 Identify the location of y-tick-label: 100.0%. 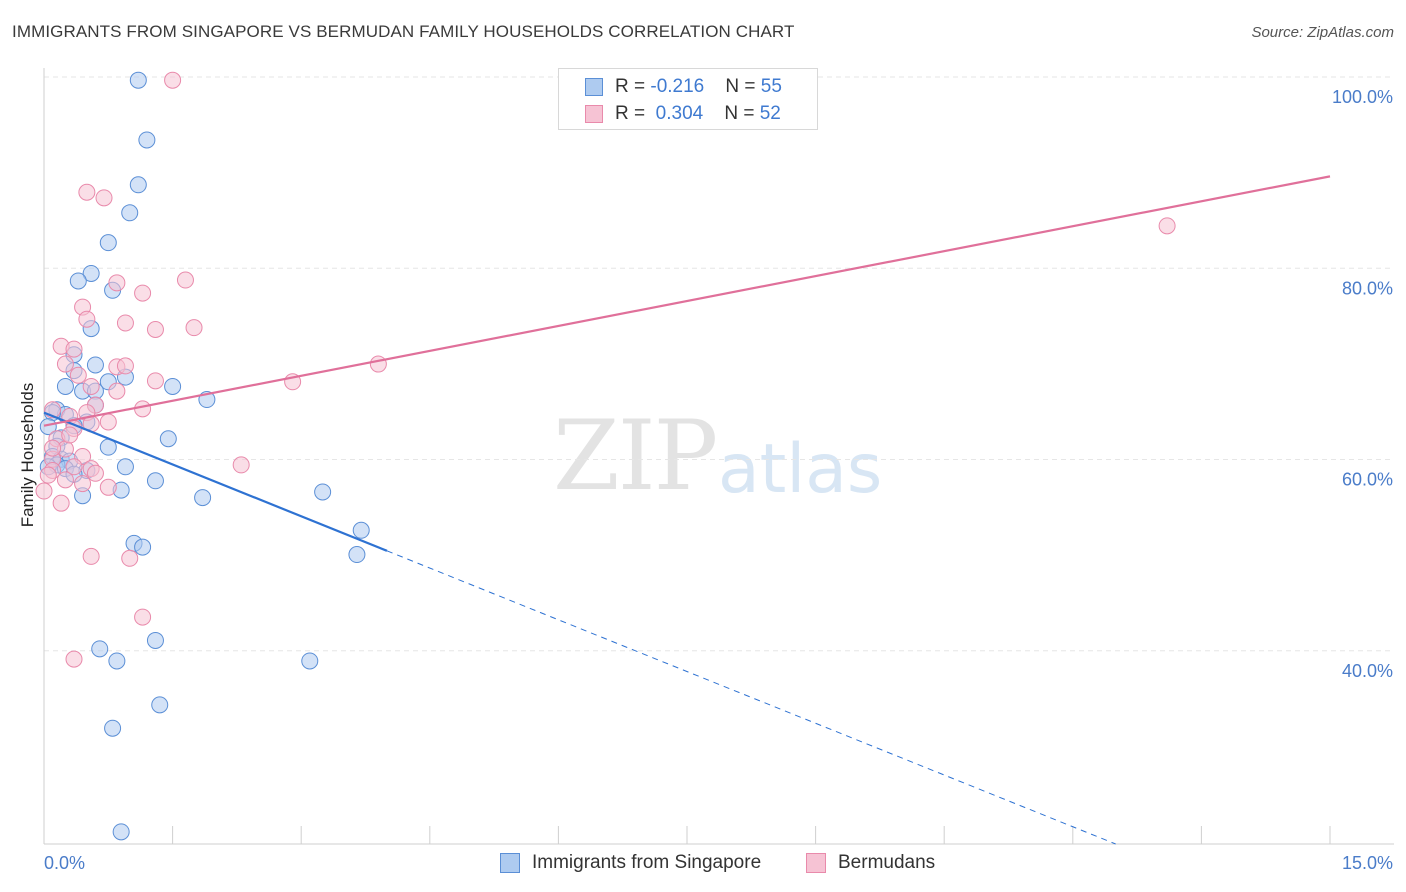
(1362, 97).